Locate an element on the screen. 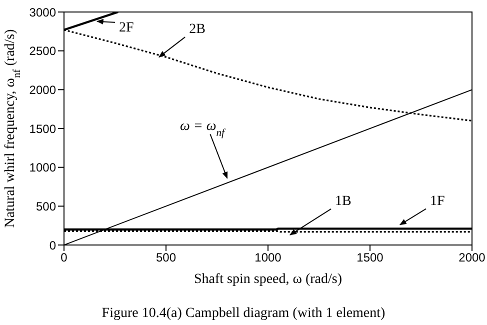 This screenshot has width=487, height=325. y-tick-label: 3000 is located at coordinates (42, 12).